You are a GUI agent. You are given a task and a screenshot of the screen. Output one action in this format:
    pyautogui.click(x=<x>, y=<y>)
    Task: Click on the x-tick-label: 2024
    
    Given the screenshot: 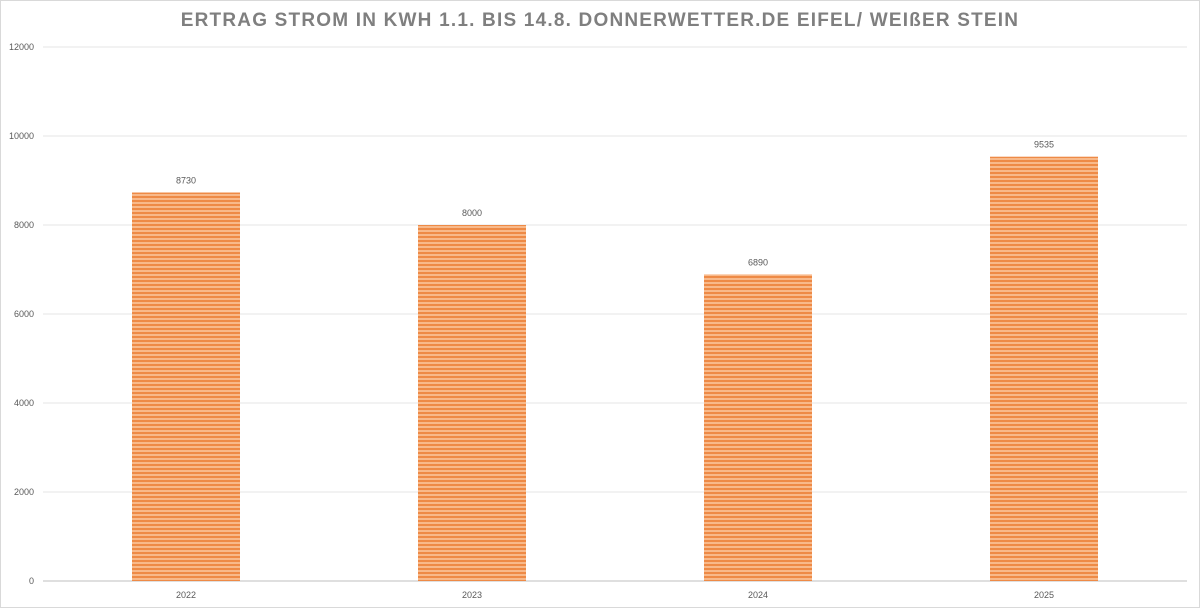 What is the action you would take?
    pyautogui.click(x=758, y=595)
    